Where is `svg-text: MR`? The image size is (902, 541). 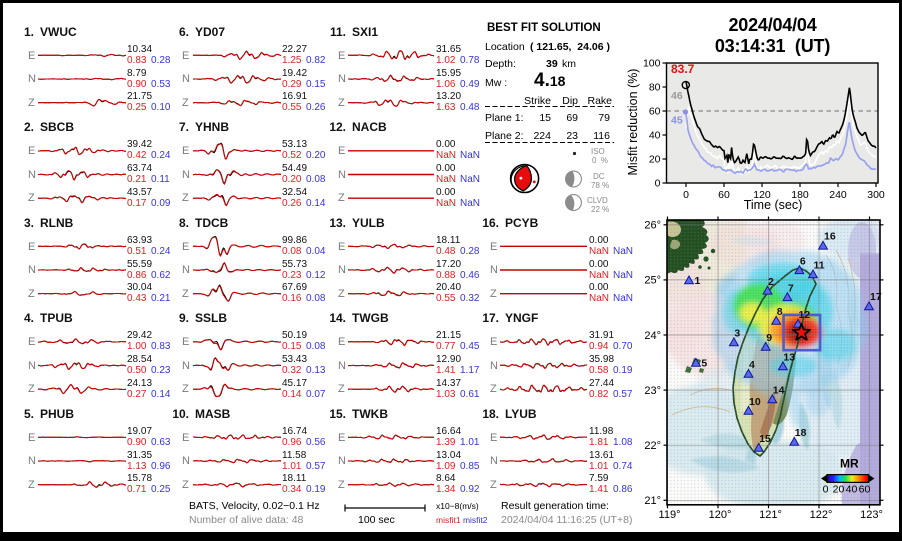 svg-text: MR is located at coordinates (849, 464).